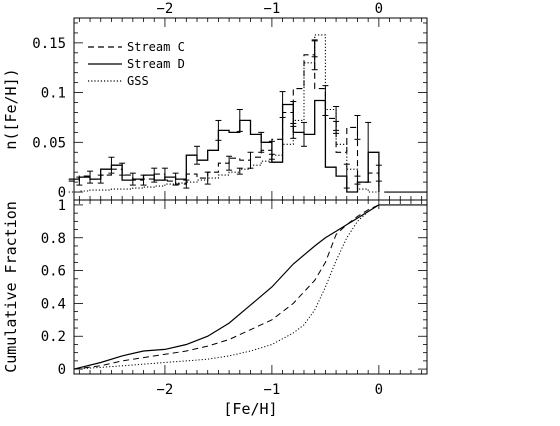 The height and width of the screenshot is (426, 560). Describe the element at coordinates (49, 143) in the screenshot. I see `y-tick-label: 0.05` at that location.